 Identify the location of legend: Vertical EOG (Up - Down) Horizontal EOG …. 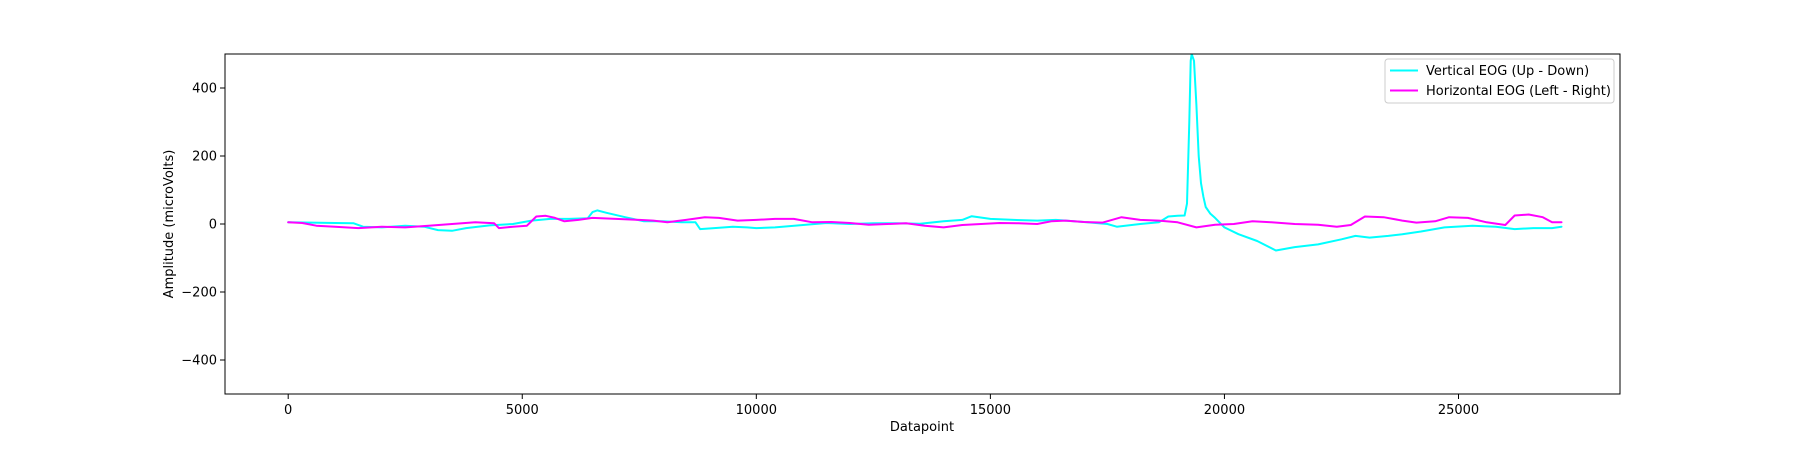
(1499, 81).